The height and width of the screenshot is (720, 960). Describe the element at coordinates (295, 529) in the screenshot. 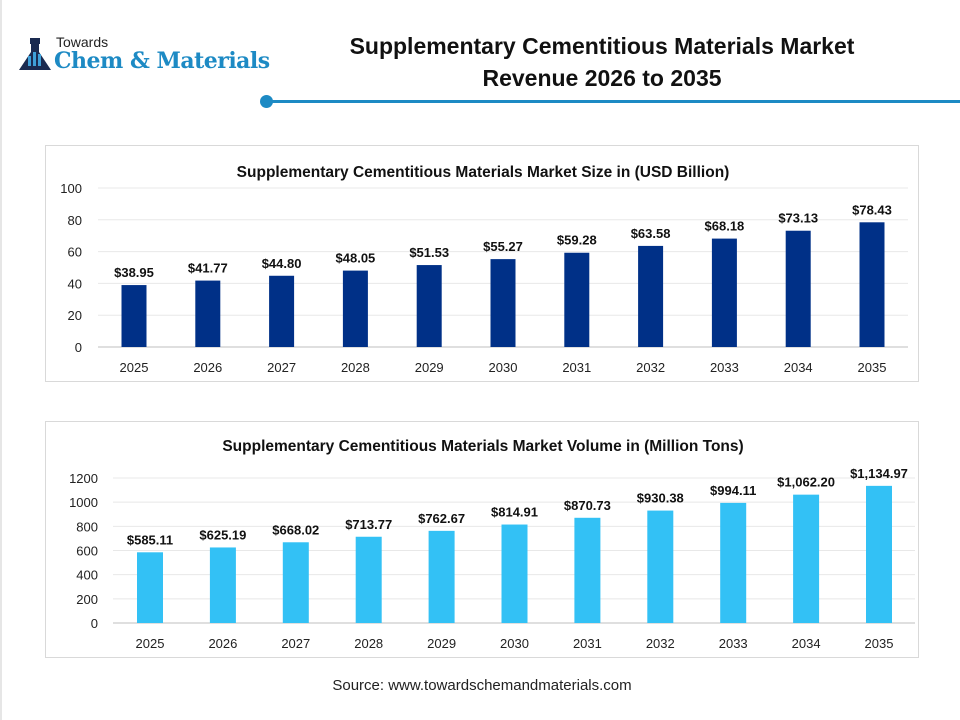

I see `data-label: $668.02` at that location.